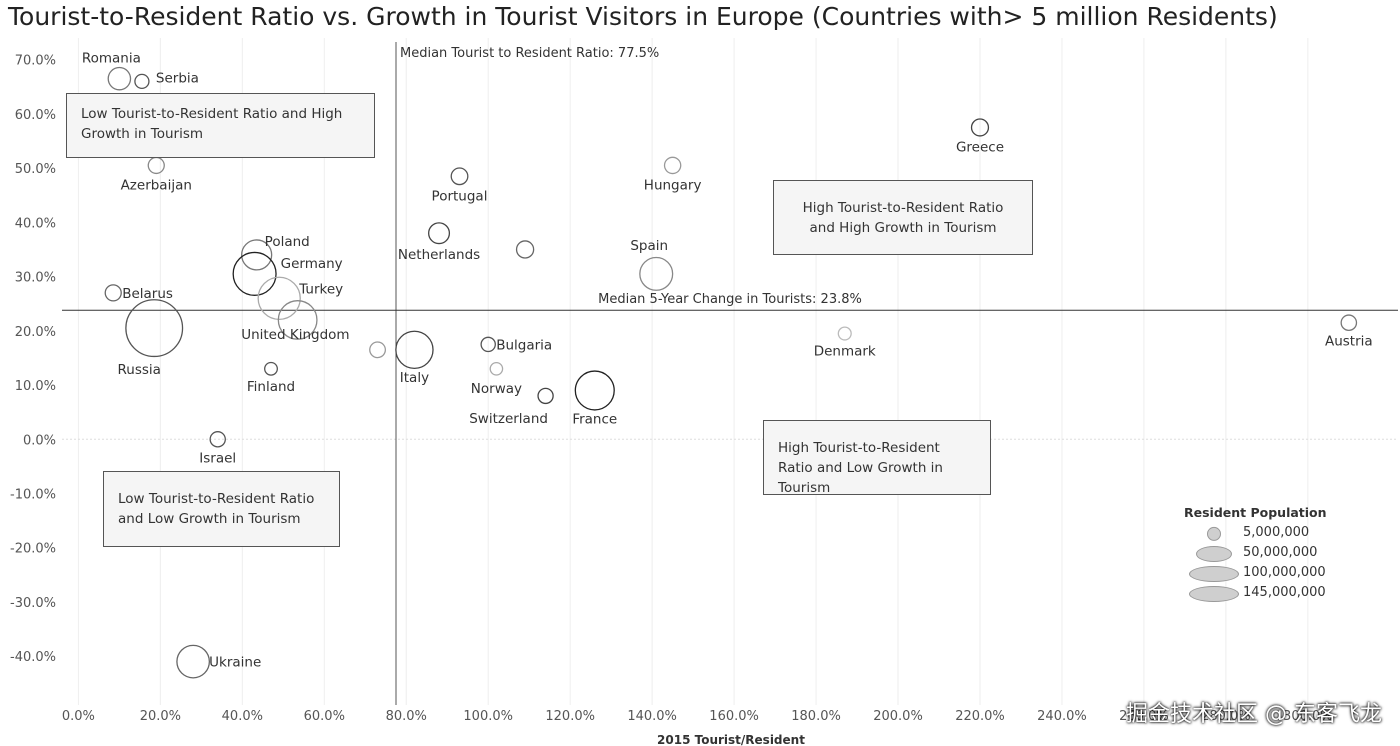 Image resolution: width=1400 pixels, height=746 pixels. Describe the element at coordinates (594, 419) in the screenshot. I see `point-label: France` at that location.